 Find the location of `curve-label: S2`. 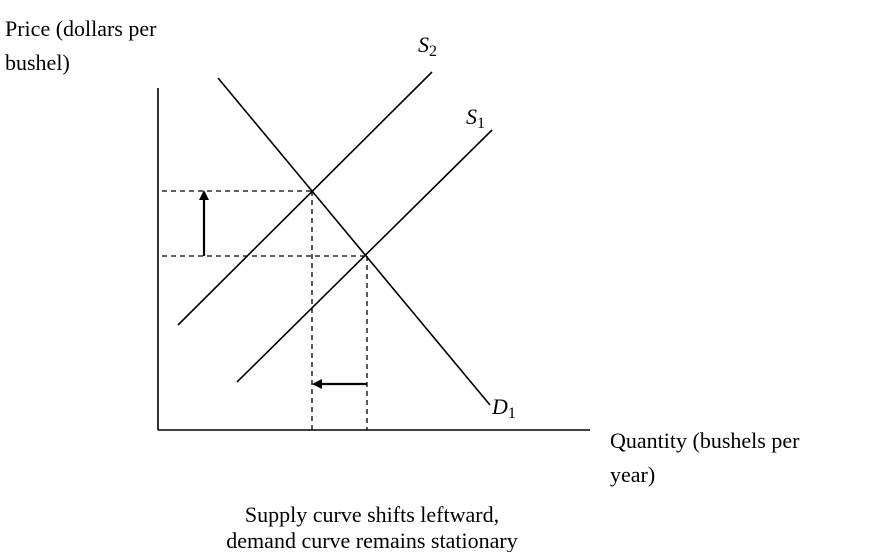

curve-label: S2 is located at coordinates (427, 46).